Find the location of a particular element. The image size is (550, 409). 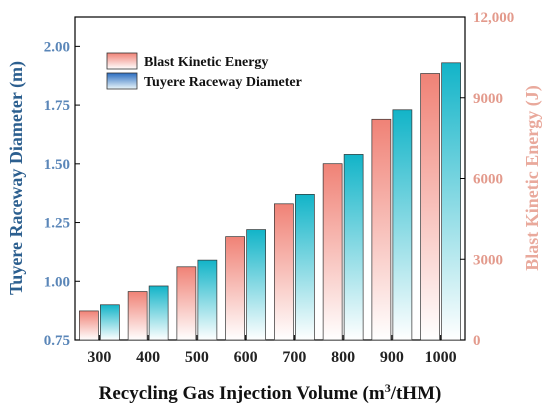

x-tick-label: 1000 is located at coordinates (441, 357).